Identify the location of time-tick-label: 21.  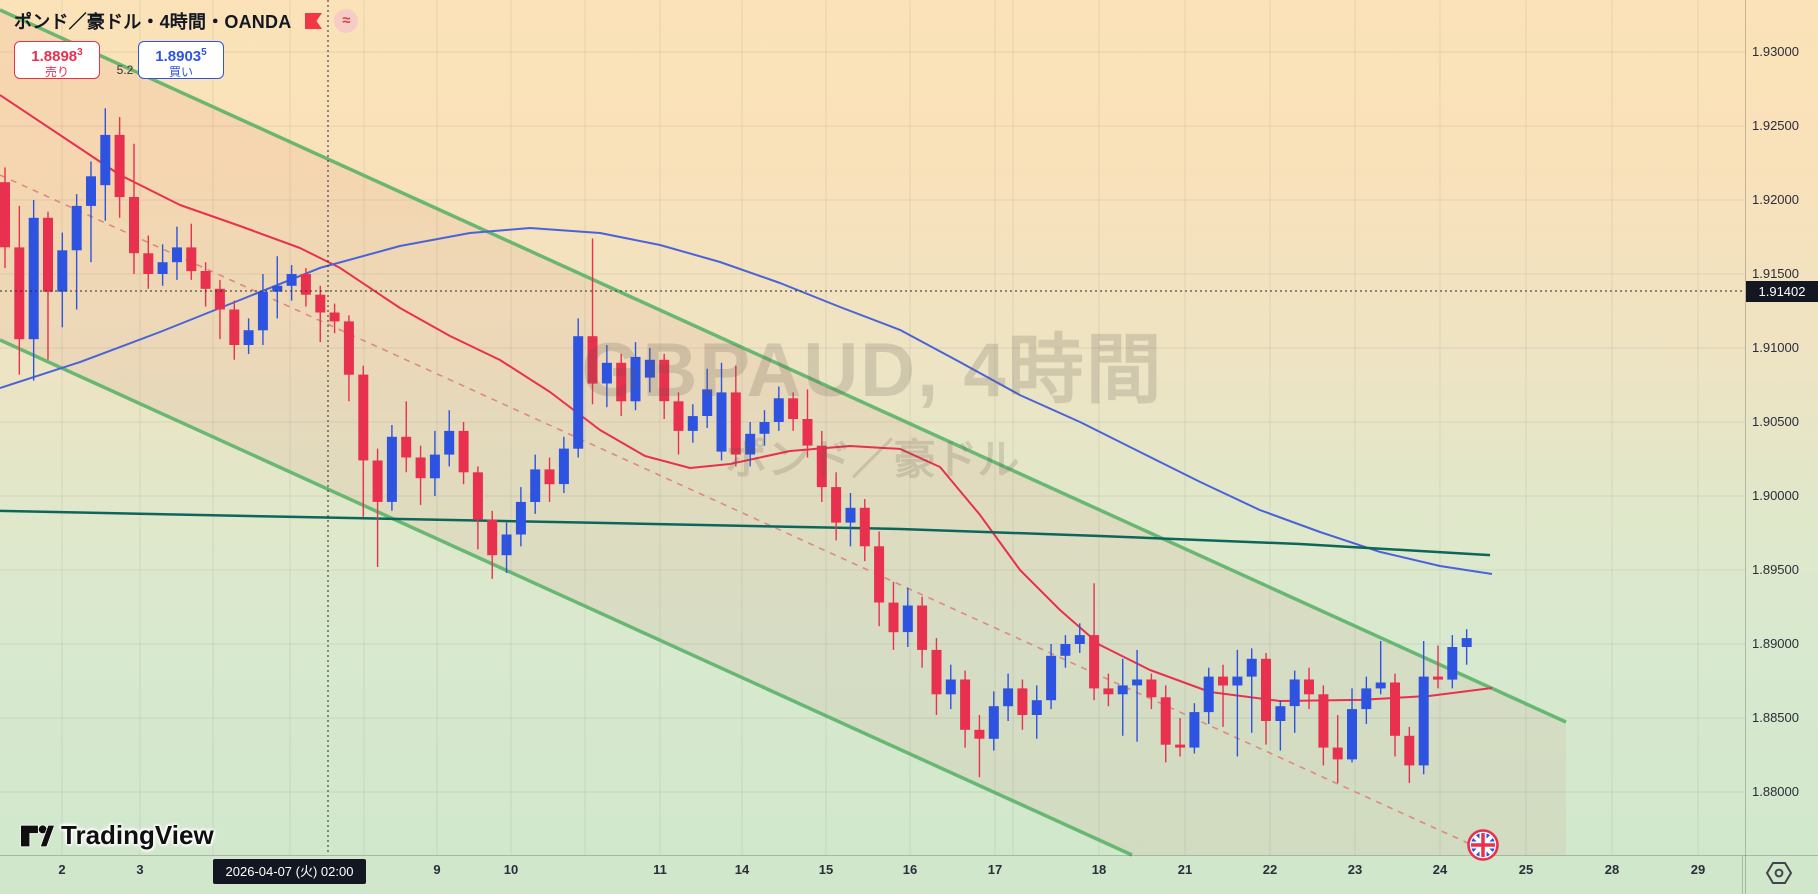
(1185, 869).